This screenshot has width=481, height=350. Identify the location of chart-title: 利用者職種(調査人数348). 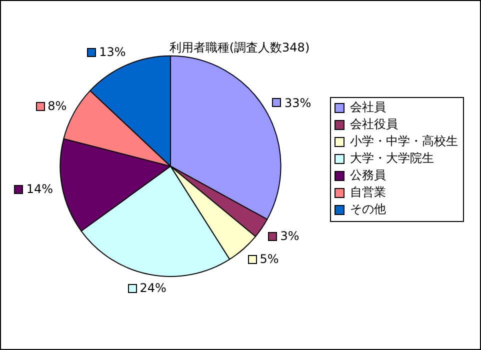
(239, 47).